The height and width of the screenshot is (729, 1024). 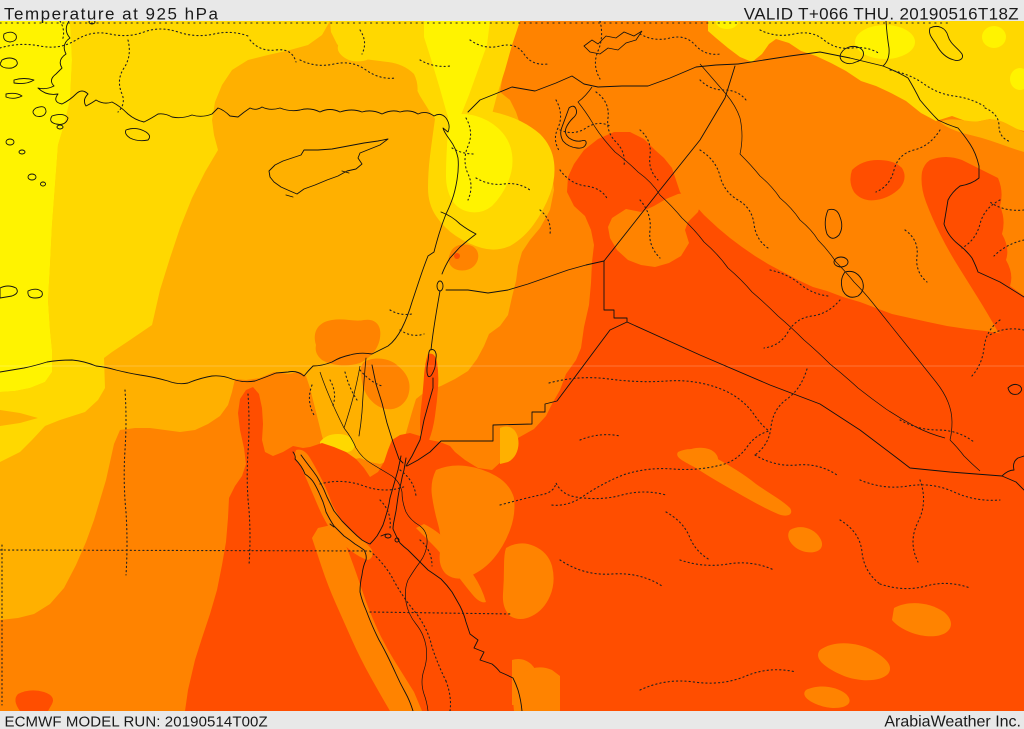 I want to click on svg-text: Temperature at 925 hPa, so click(x=111, y=14).